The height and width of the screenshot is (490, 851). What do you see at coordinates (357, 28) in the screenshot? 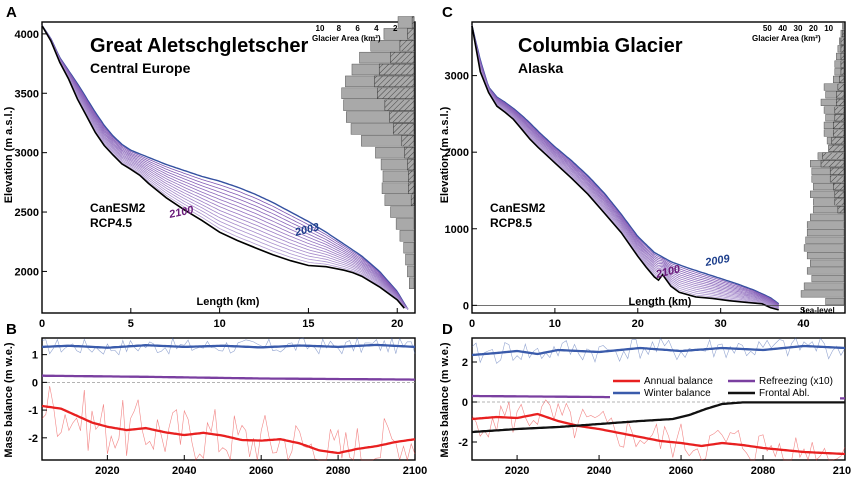
I see `area-tick-label: 6` at bounding box center [357, 28].